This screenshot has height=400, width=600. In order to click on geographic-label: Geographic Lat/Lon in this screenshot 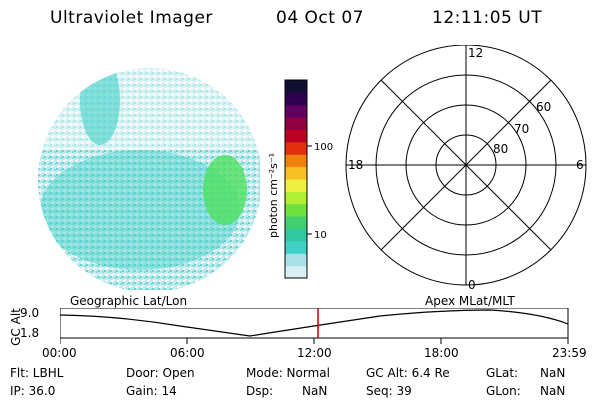, I will do `click(129, 301)`.